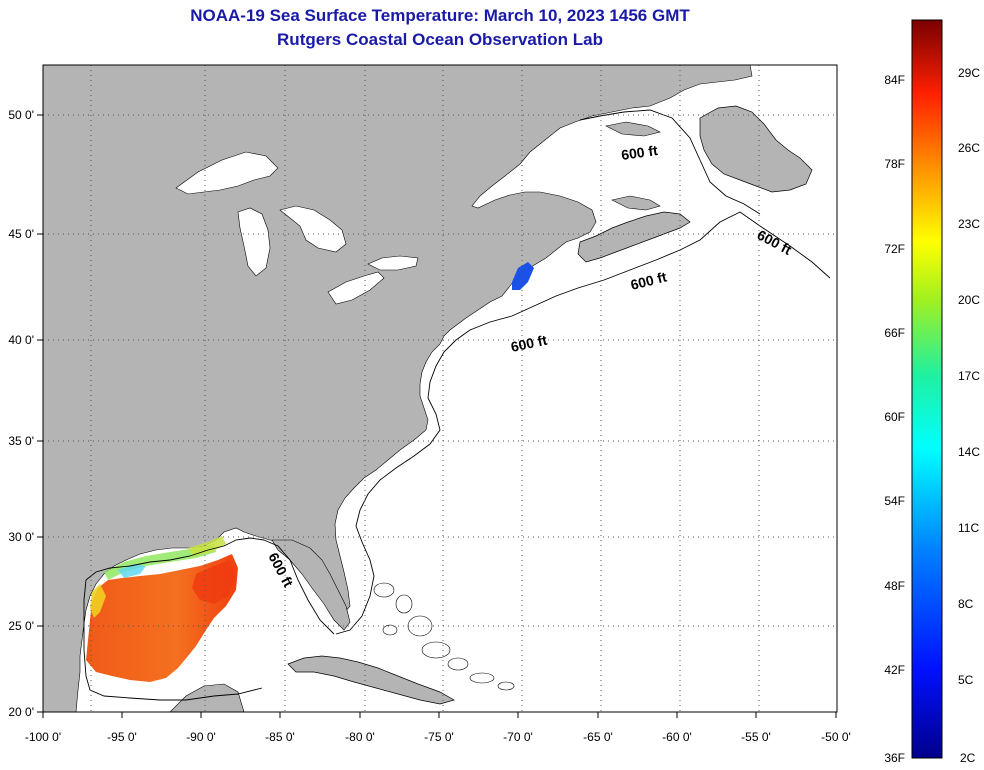 This screenshot has width=984, height=770. I want to click on colorbar-f-label: 42F, so click(894, 670).